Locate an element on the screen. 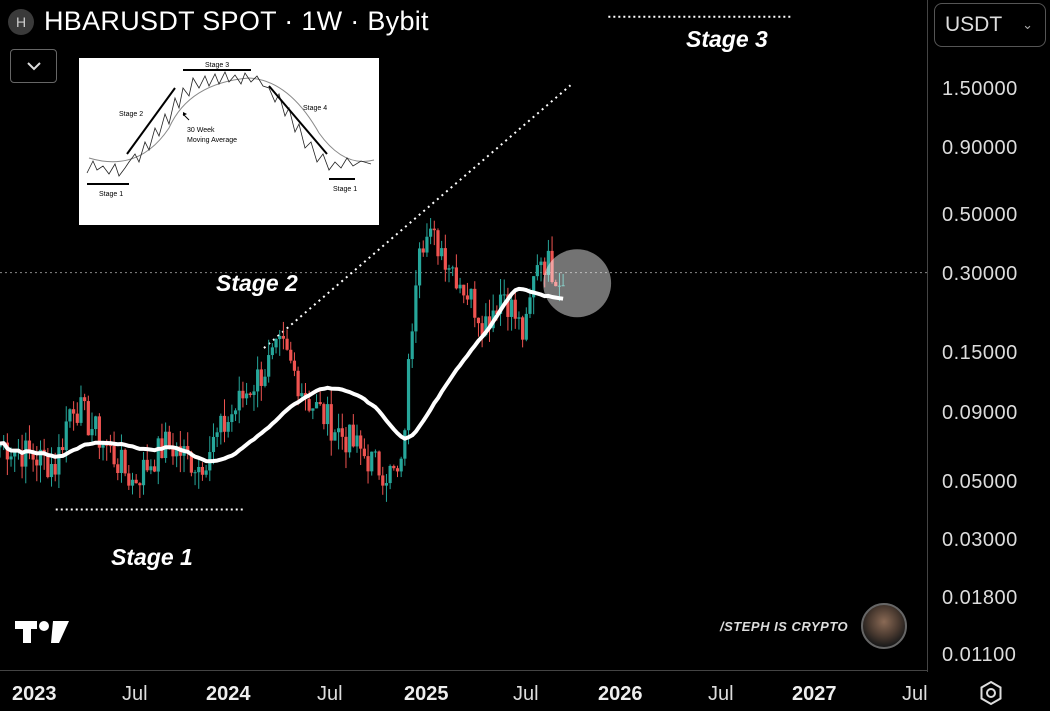  chevron-down-icon is located at coordinates (33, 66).